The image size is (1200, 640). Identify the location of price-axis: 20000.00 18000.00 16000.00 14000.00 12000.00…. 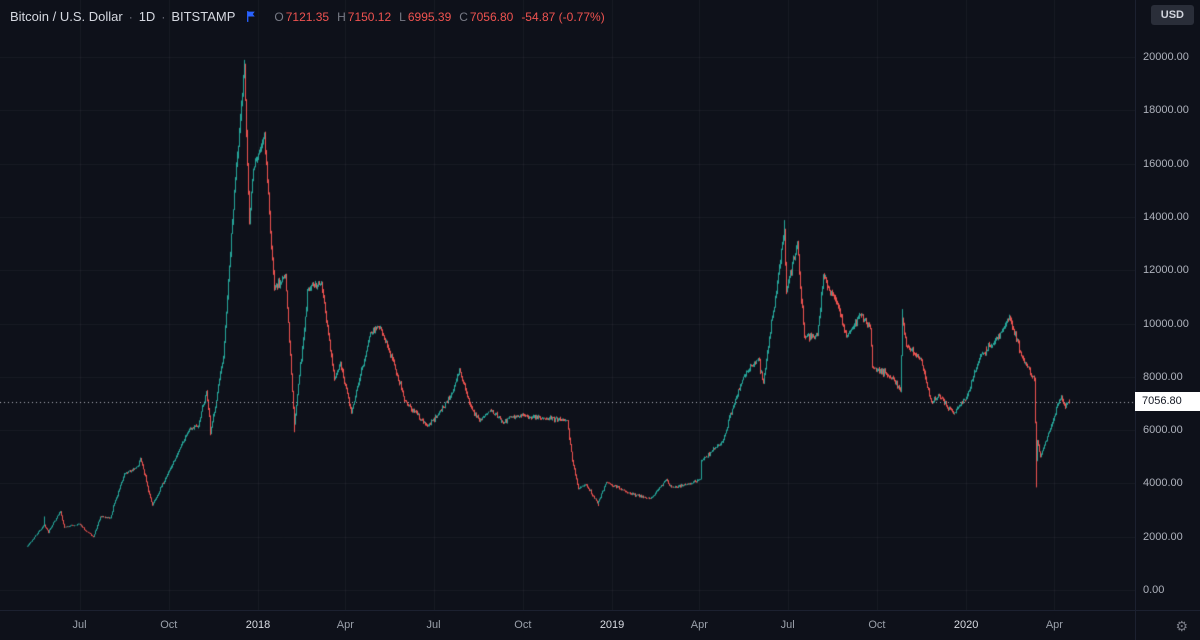
(1167, 305).